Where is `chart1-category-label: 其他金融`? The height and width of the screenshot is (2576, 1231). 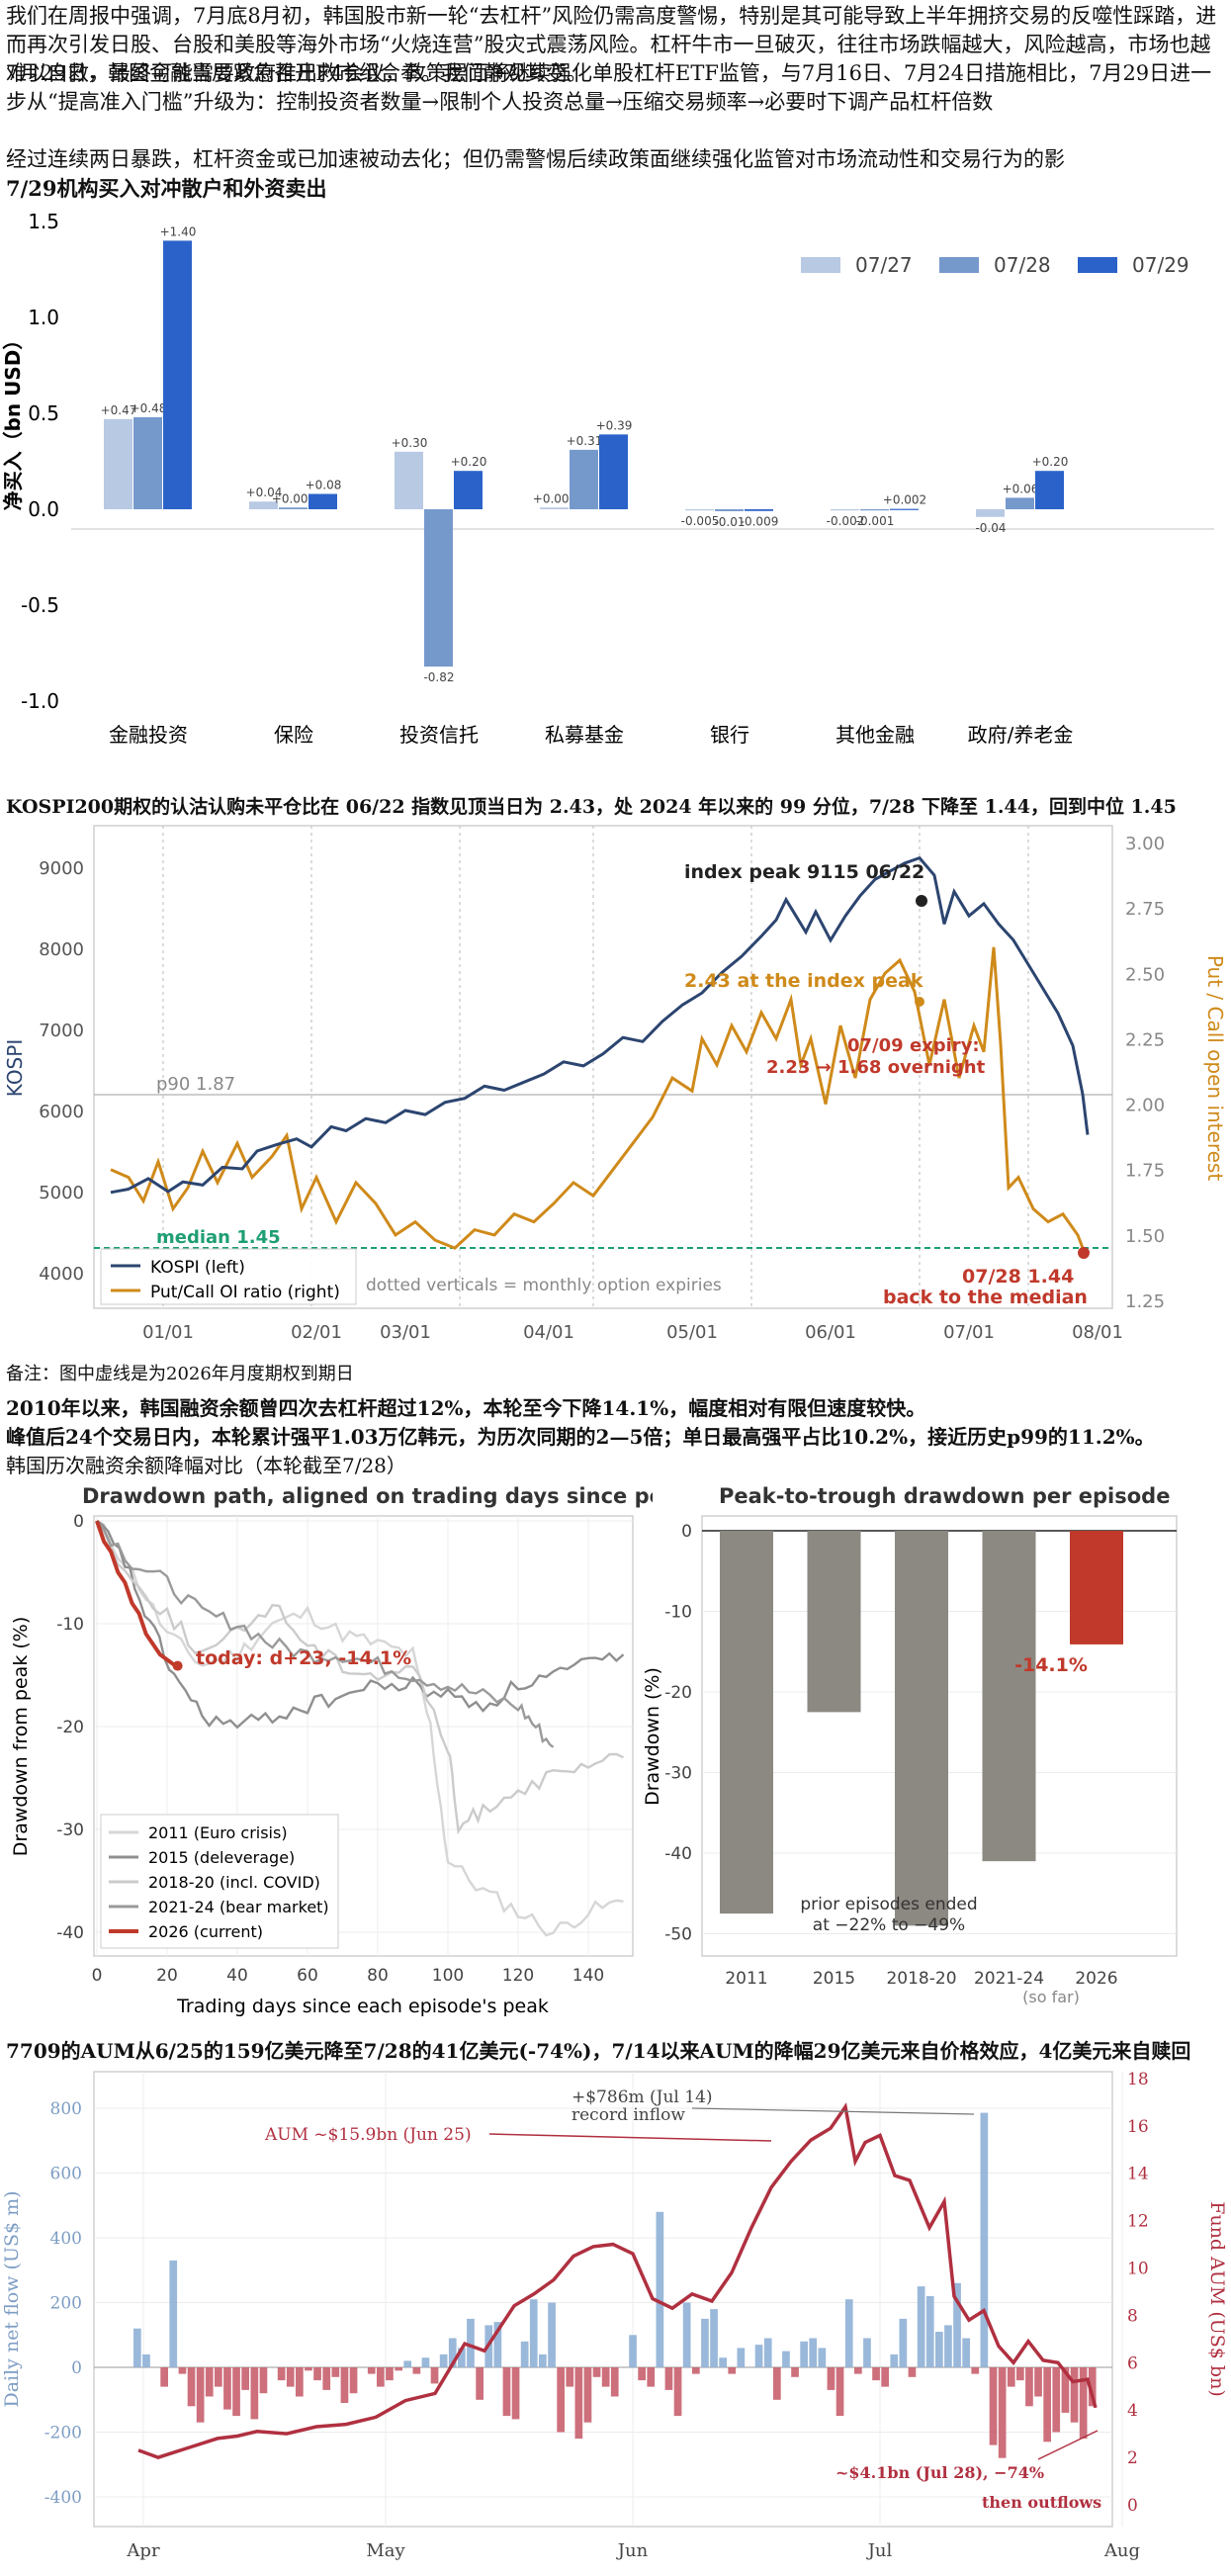 chart1-category-label: 其他金融 is located at coordinates (875, 735).